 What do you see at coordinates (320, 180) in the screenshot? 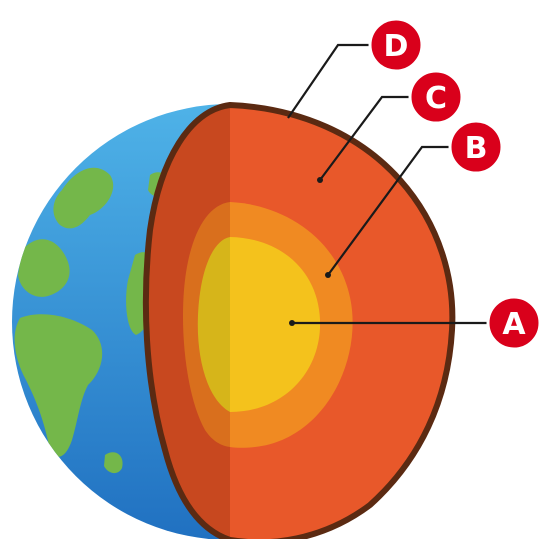
I see `leader-dot-c` at bounding box center [320, 180].